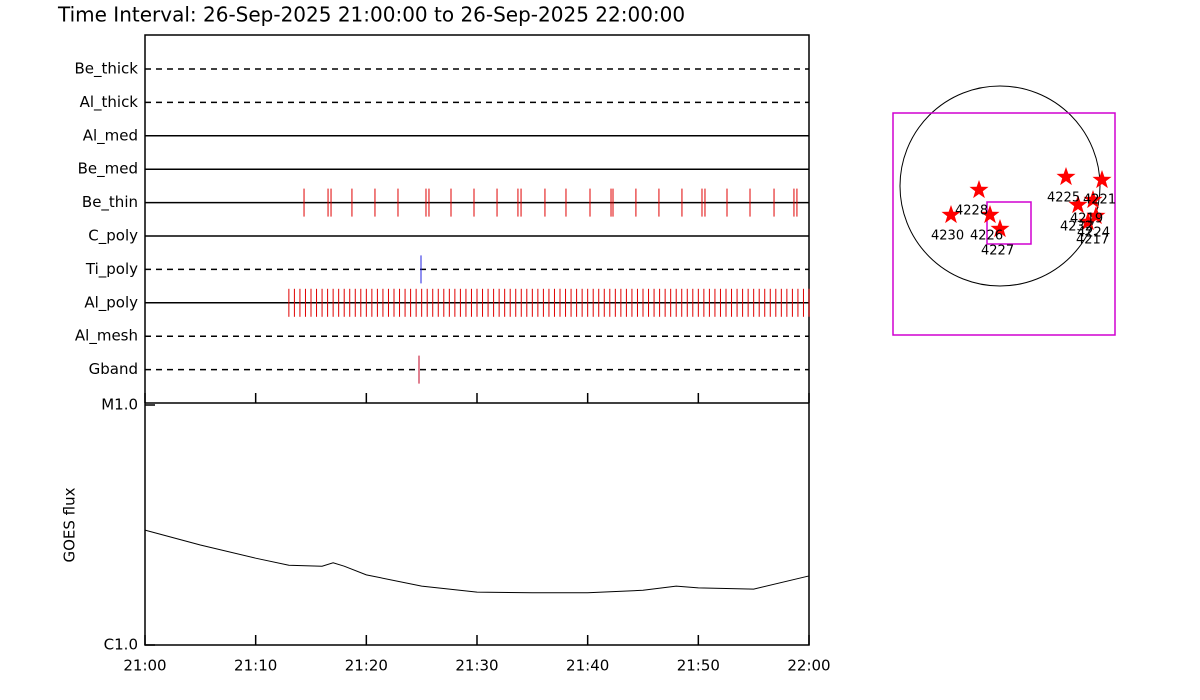 This screenshot has height=700, width=1200. Describe the element at coordinates (110, 135) in the screenshot. I see `row-label: Al_med` at that location.